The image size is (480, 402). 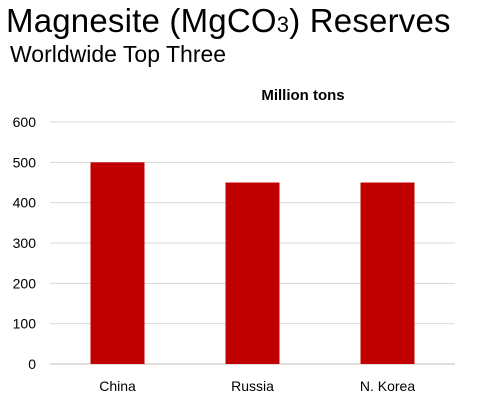 I want to click on y-tick-label: 300, so click(x=25, y=243).